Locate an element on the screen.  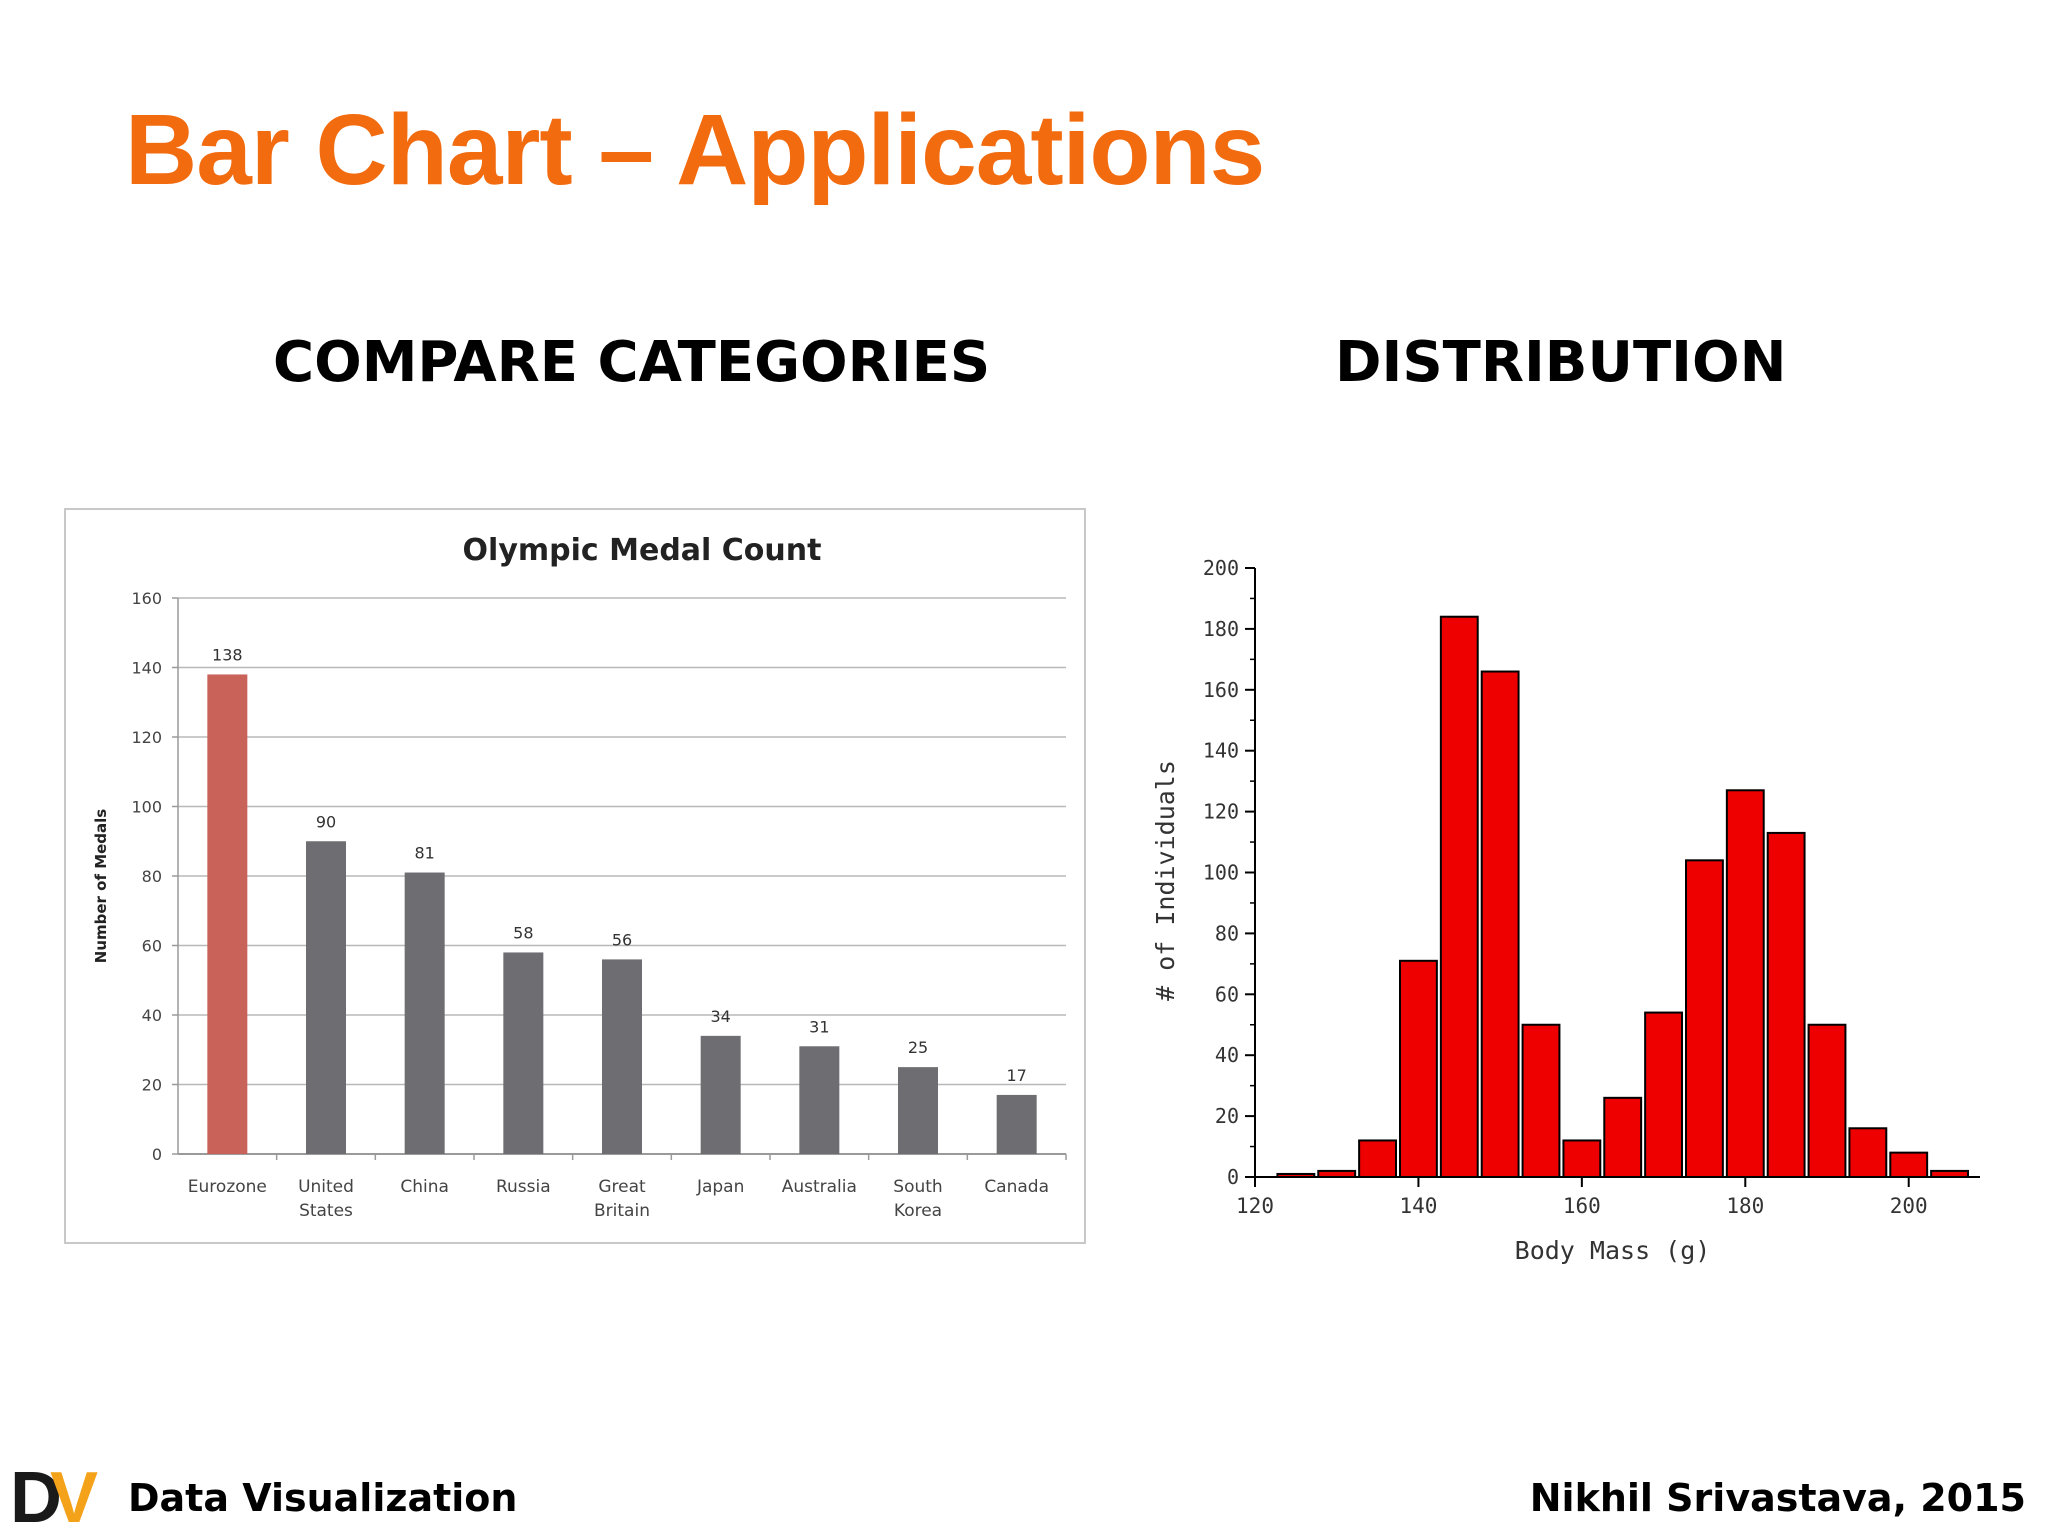
x-category-label: Australia is located at coordinates (819, 1187).